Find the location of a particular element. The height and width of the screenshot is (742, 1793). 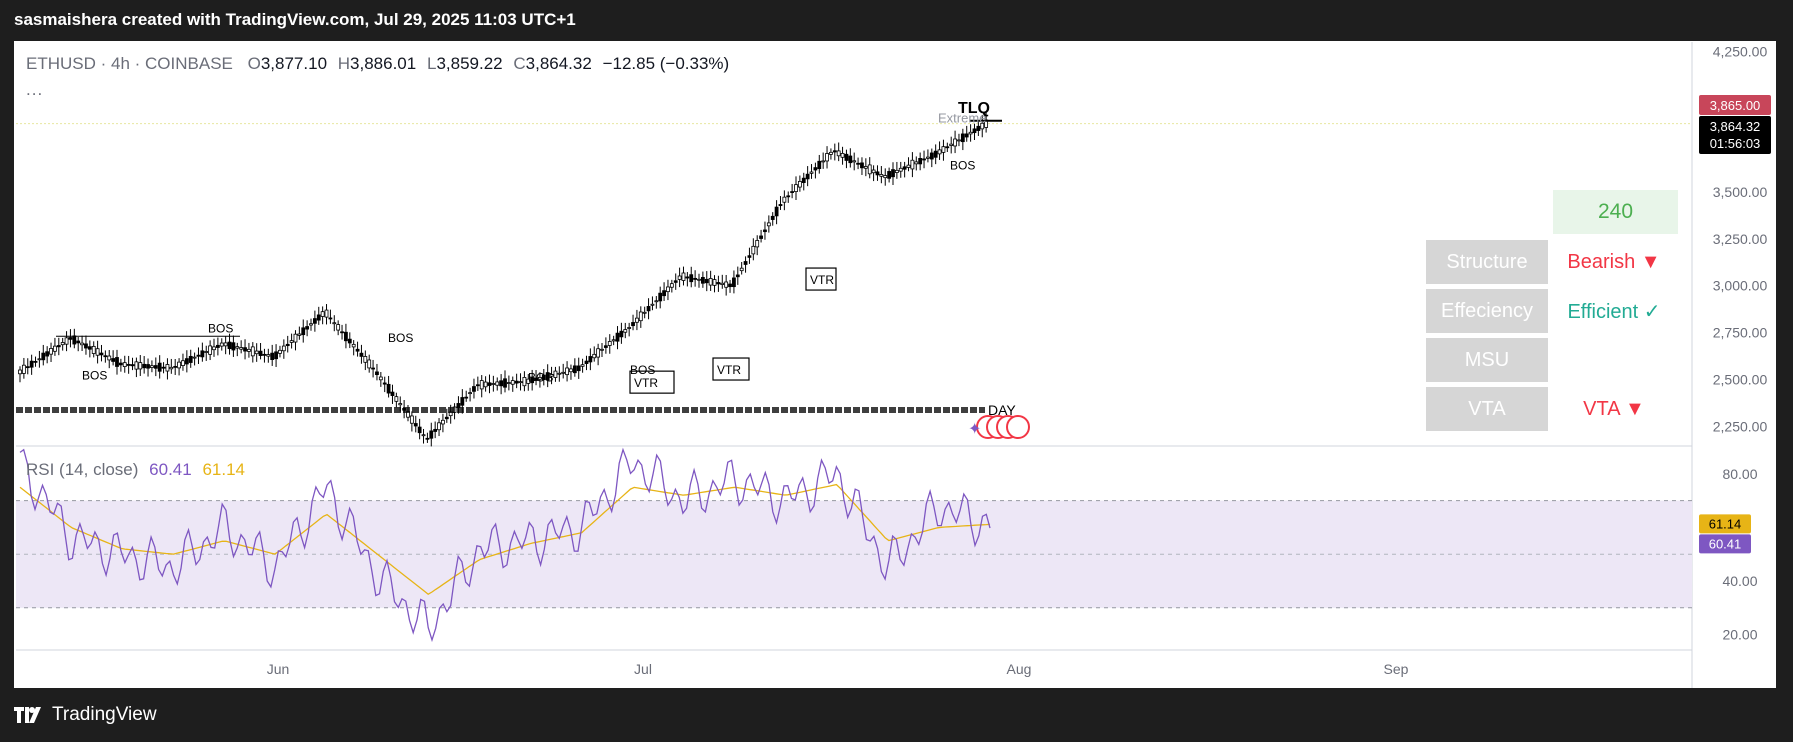

change-value: −12.85 (−0.33%) is located at coordinates (666, 63).